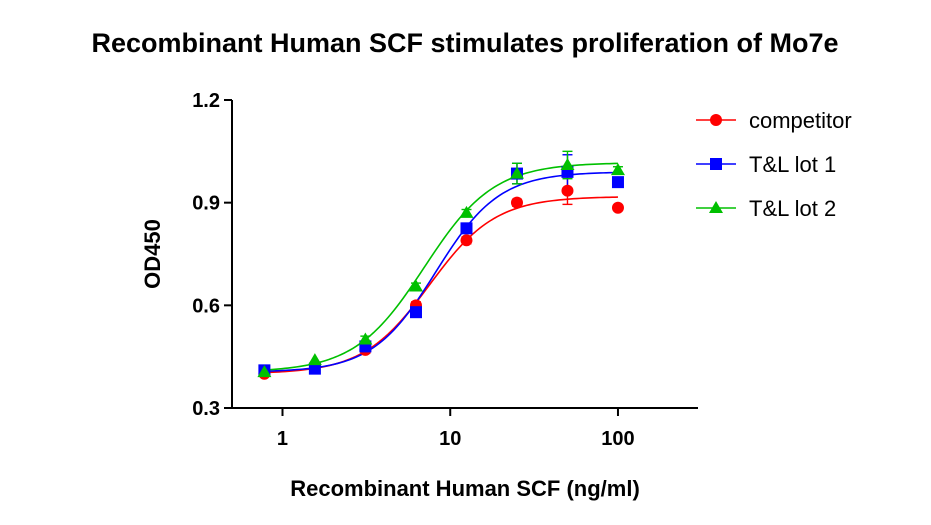 This screenshot has width=931, height=525. I want to click on legend-item-t-l-lot-2: T&L lot 2, so click(766, 208).